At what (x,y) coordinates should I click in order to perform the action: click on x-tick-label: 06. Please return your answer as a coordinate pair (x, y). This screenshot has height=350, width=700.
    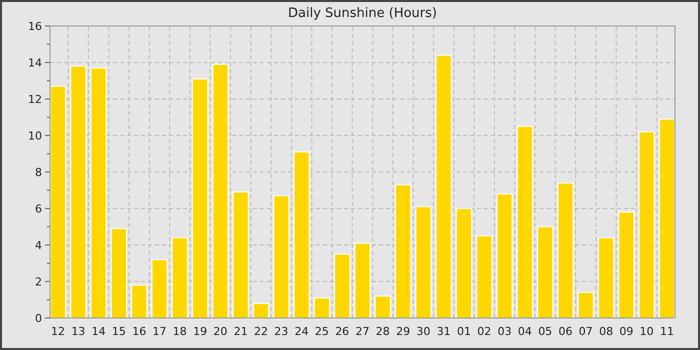
    Looking at the image, I should click on (565, 331).